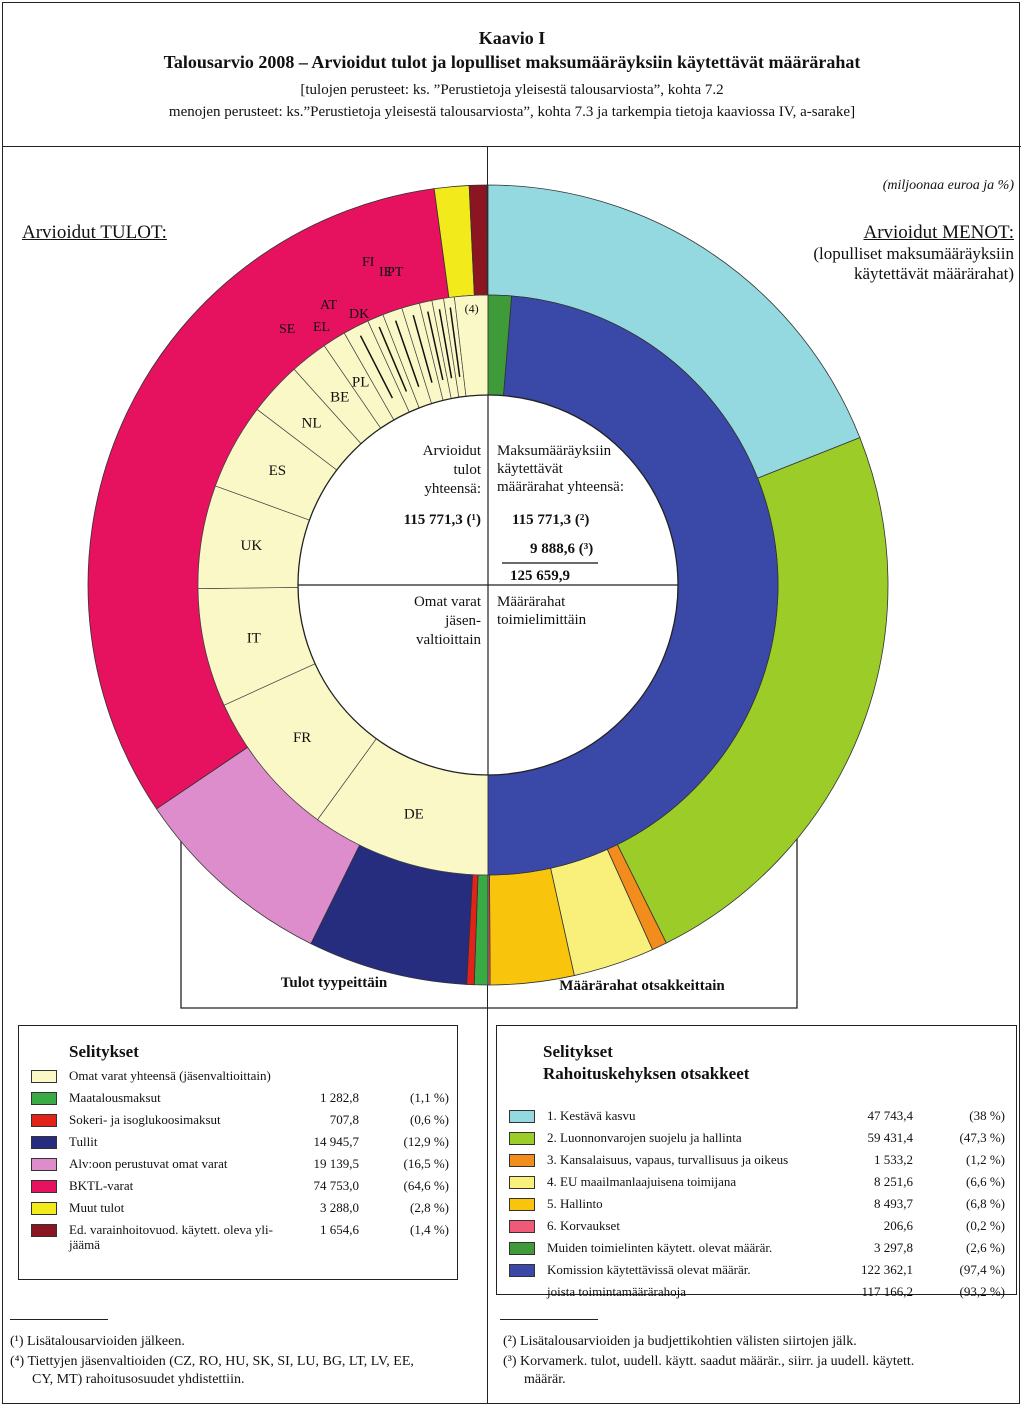  What do you see at coordinates (115, 1097) in the screenshot?
I see `legend-left-label: Maatalousmaksut` at bounding box center [115, 1097].